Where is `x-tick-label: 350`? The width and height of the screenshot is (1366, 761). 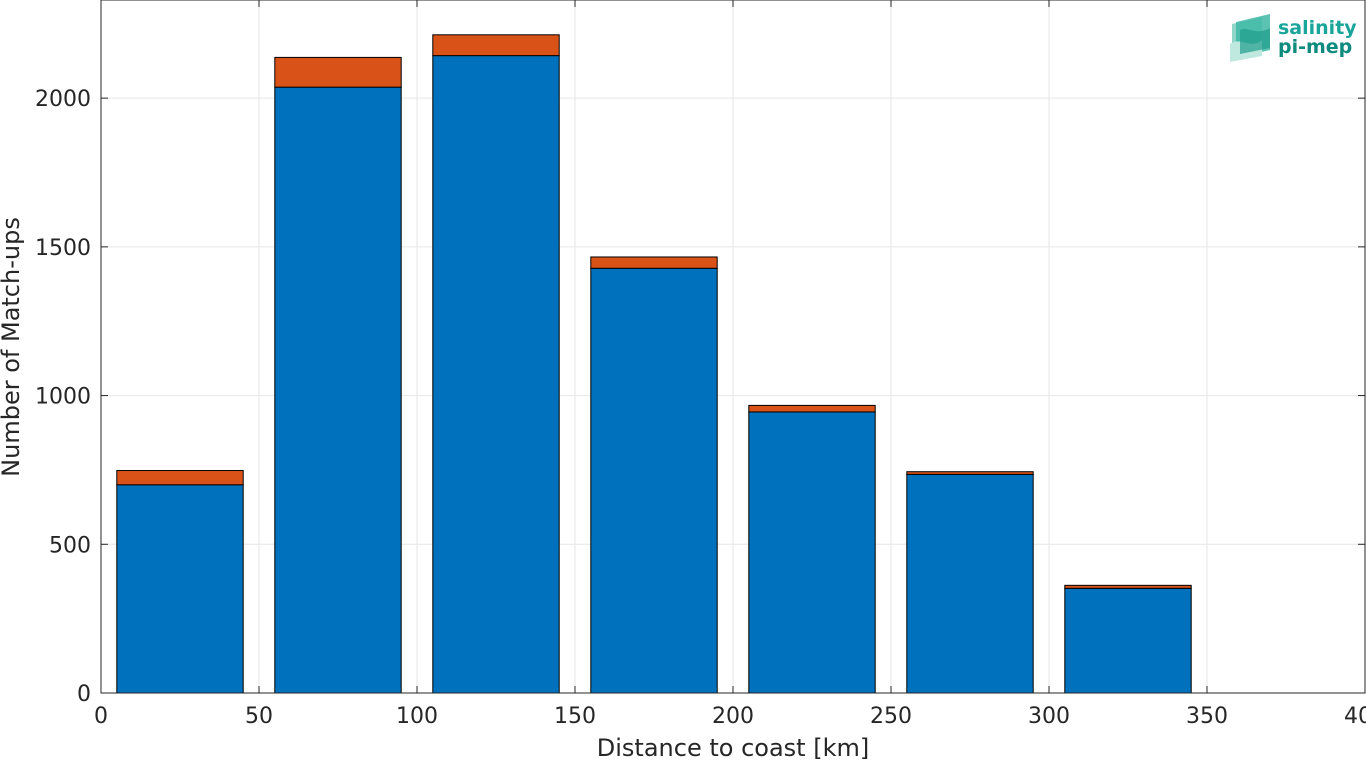
x-tick-label: 350 is located at coordinates (1207, 716).